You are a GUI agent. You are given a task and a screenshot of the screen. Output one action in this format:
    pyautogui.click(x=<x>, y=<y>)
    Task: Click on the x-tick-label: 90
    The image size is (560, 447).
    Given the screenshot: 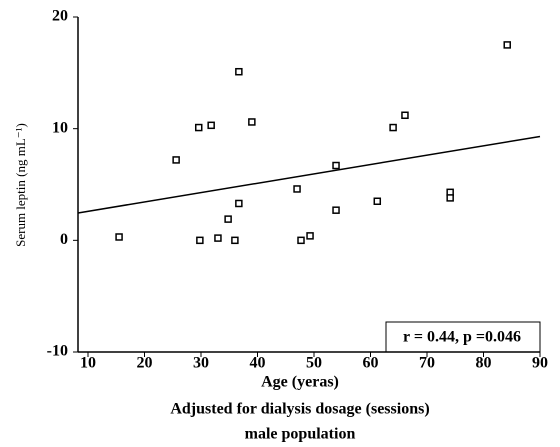 What is the action you would take?
    pyautogui.click(x=540, y=363)
    